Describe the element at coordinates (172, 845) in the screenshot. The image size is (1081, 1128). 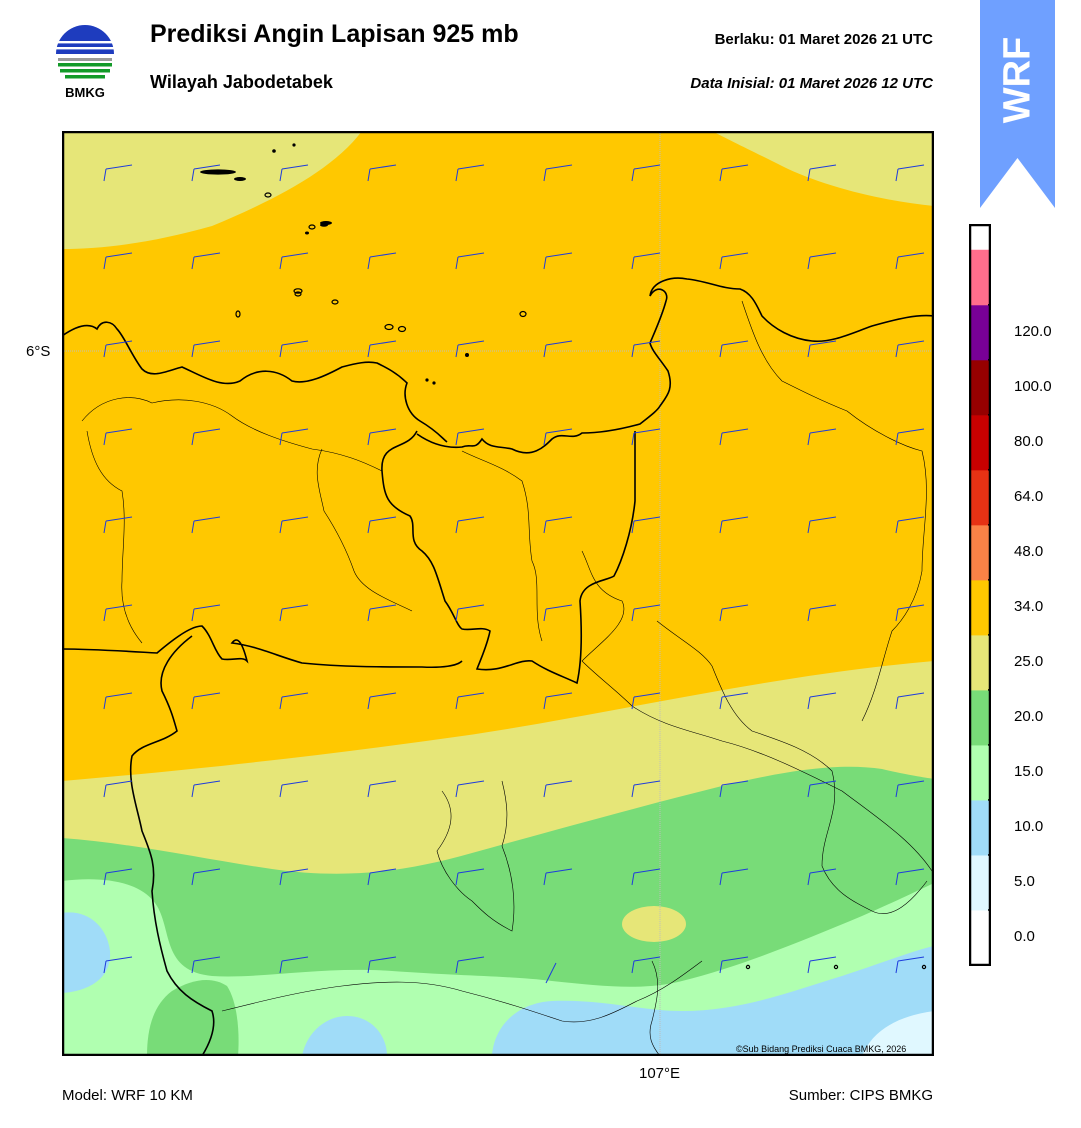
I see `province-border-west` at that location.